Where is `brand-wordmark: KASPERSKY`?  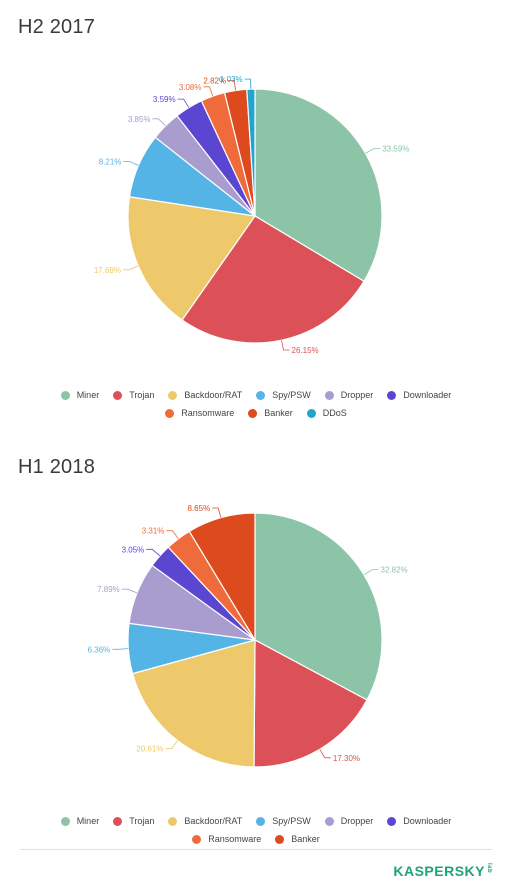 brand-wordmark: KASPERSKY is located at coordinates (439, 871).